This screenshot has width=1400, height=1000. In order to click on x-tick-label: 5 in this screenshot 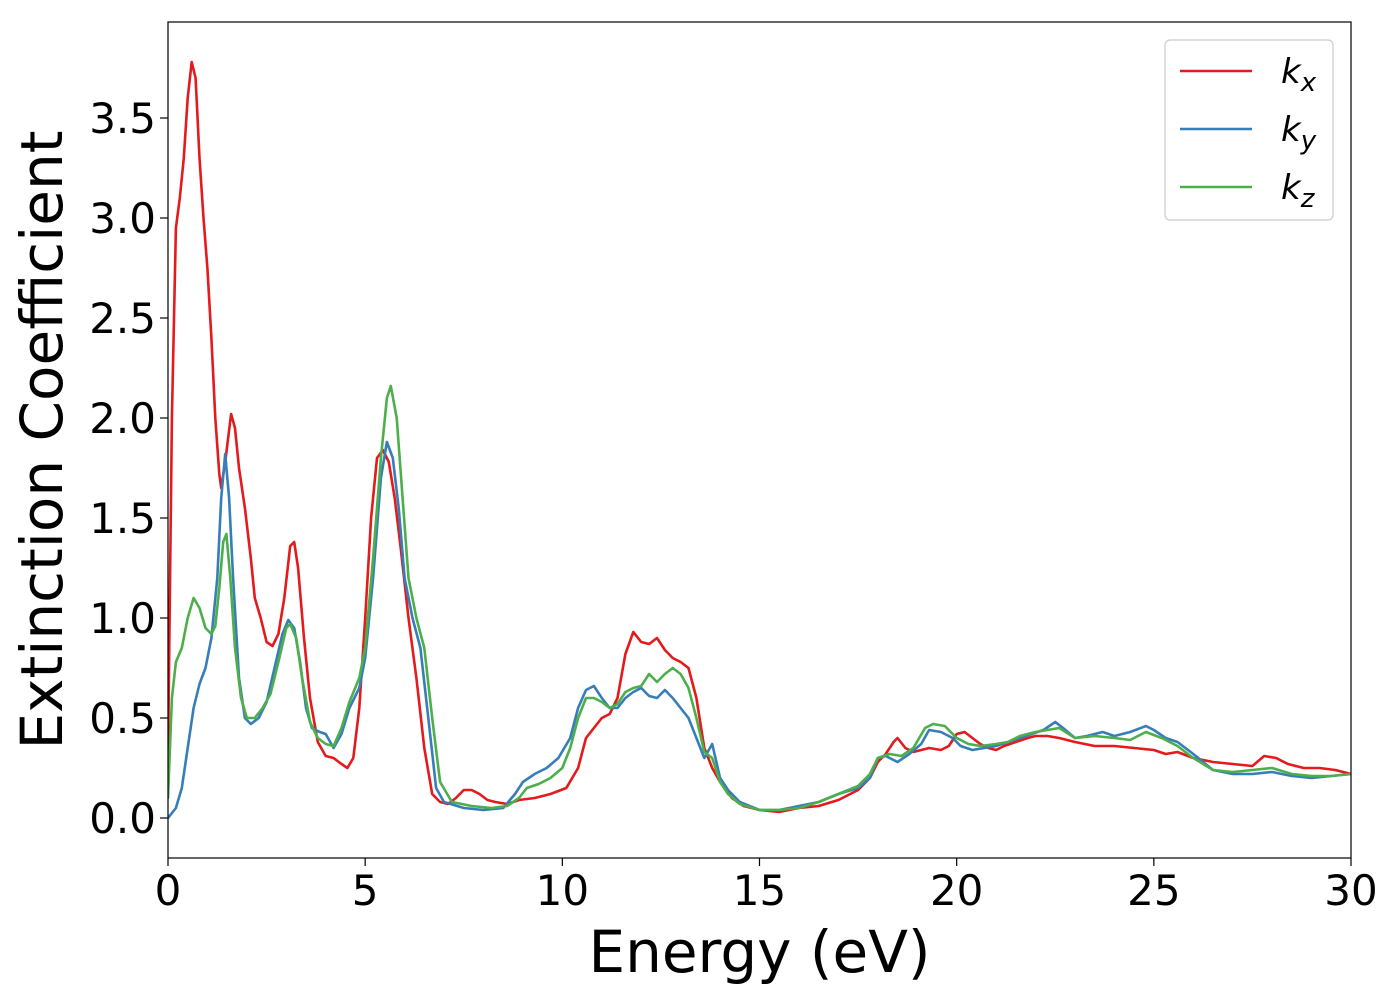, I will do `click(365, 890)`.